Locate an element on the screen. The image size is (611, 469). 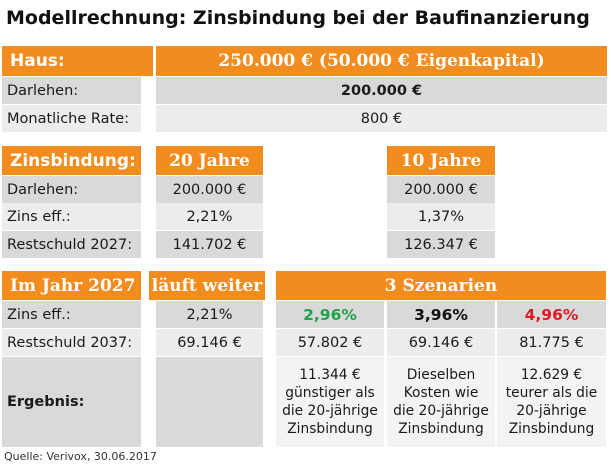
zb-darlehen-b: 200.000 € is located at coordinates (441, 189).